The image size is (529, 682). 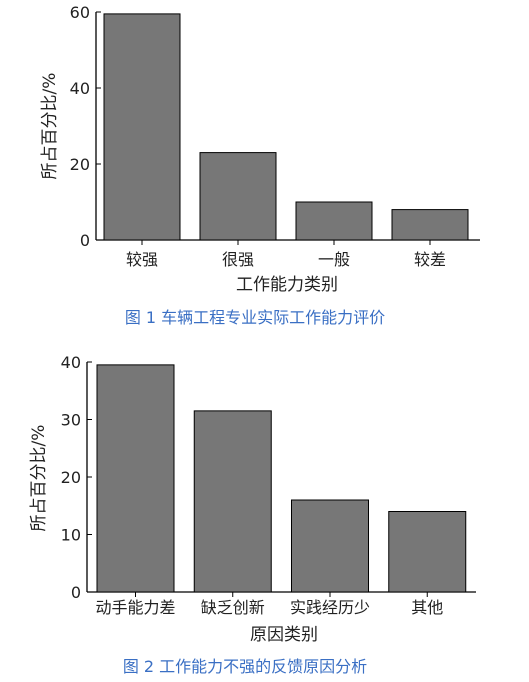 I want to click on chart-2-y-tick-label: 10, so click(x=71, y=535).